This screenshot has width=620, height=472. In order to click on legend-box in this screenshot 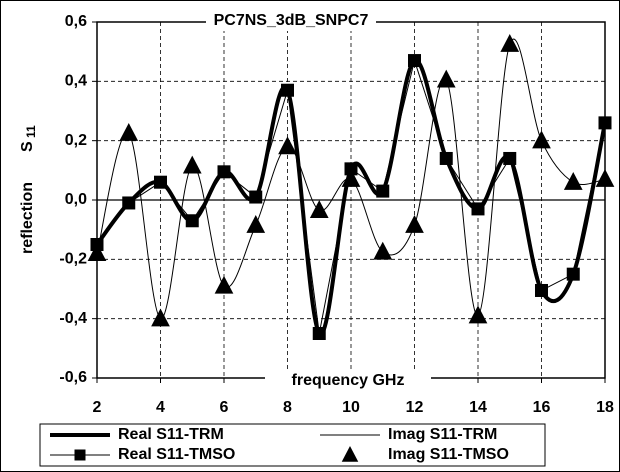, I will do `click(292, 445)`.